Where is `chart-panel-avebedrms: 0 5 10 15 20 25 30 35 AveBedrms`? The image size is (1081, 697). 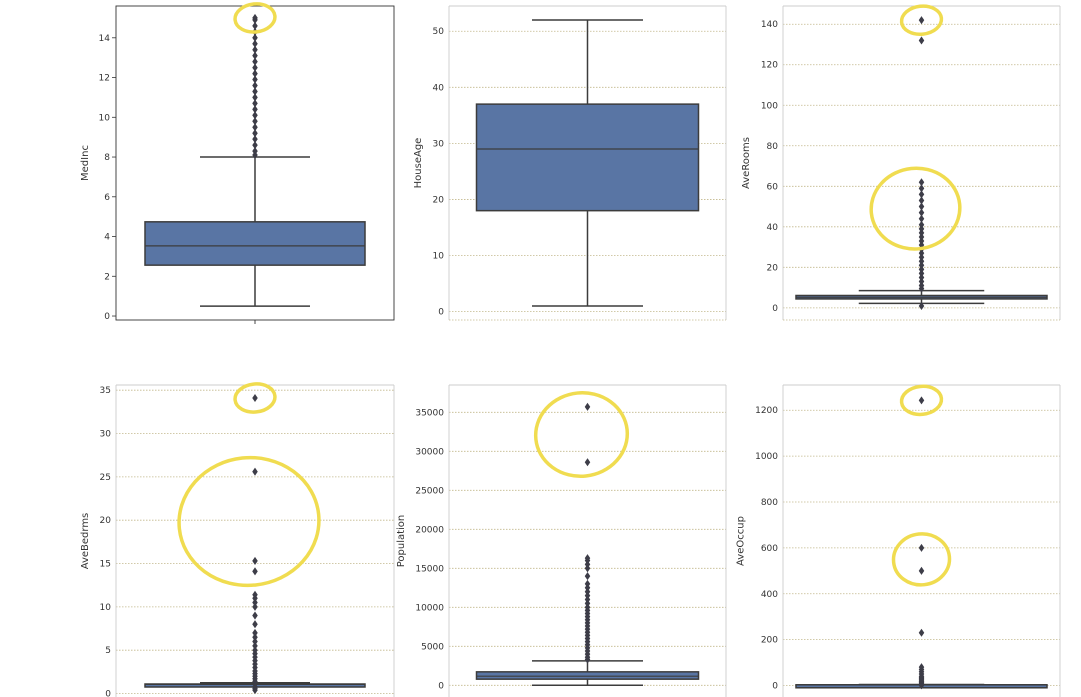 chart-panel-avebedrms: 0 5 10 15 20 25 30 35 AveBedrms is located at coordinates (237, 539).